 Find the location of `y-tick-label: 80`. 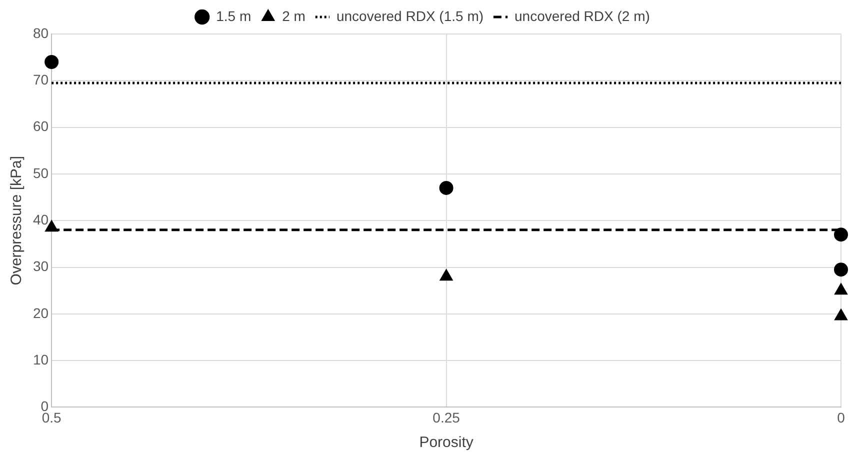

y-tick-label: 80 is located at coordinates (40, 32).